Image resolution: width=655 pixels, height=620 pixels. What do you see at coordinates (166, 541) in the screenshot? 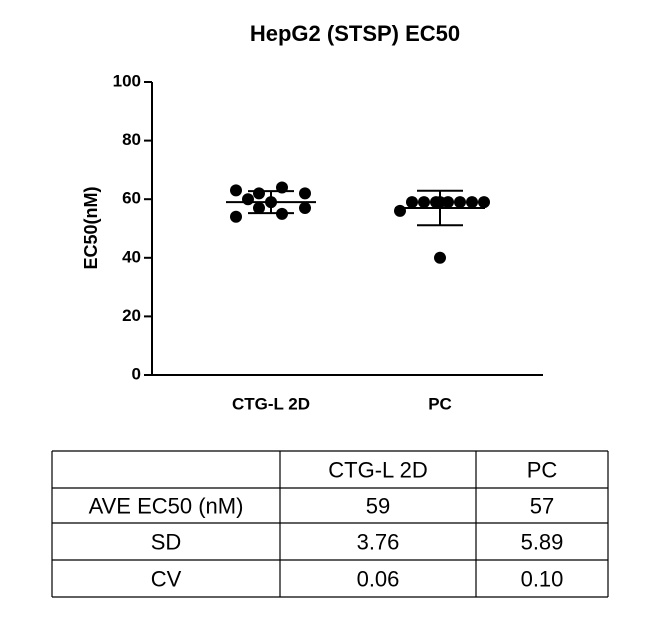
I see `row-label: SD` at bounding box center [166, 541].